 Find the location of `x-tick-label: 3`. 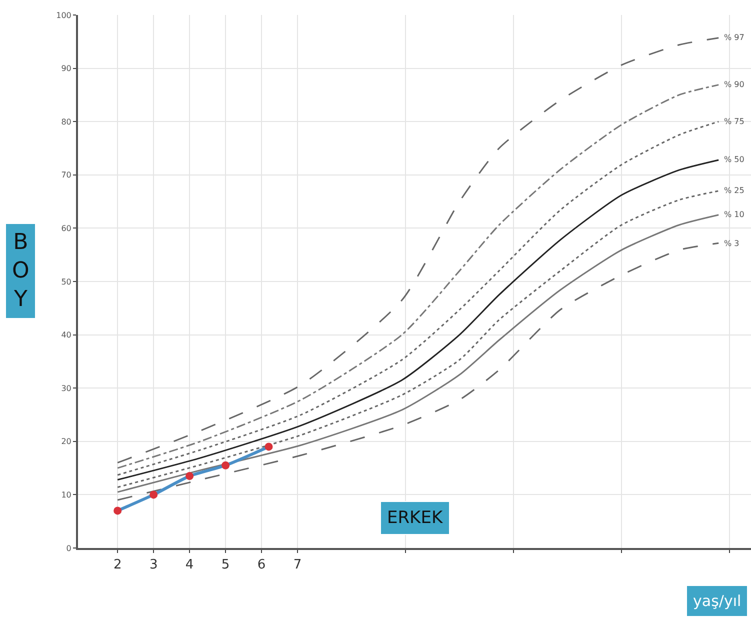

x-tick-label: 3 is located at coordinates (153, 565).